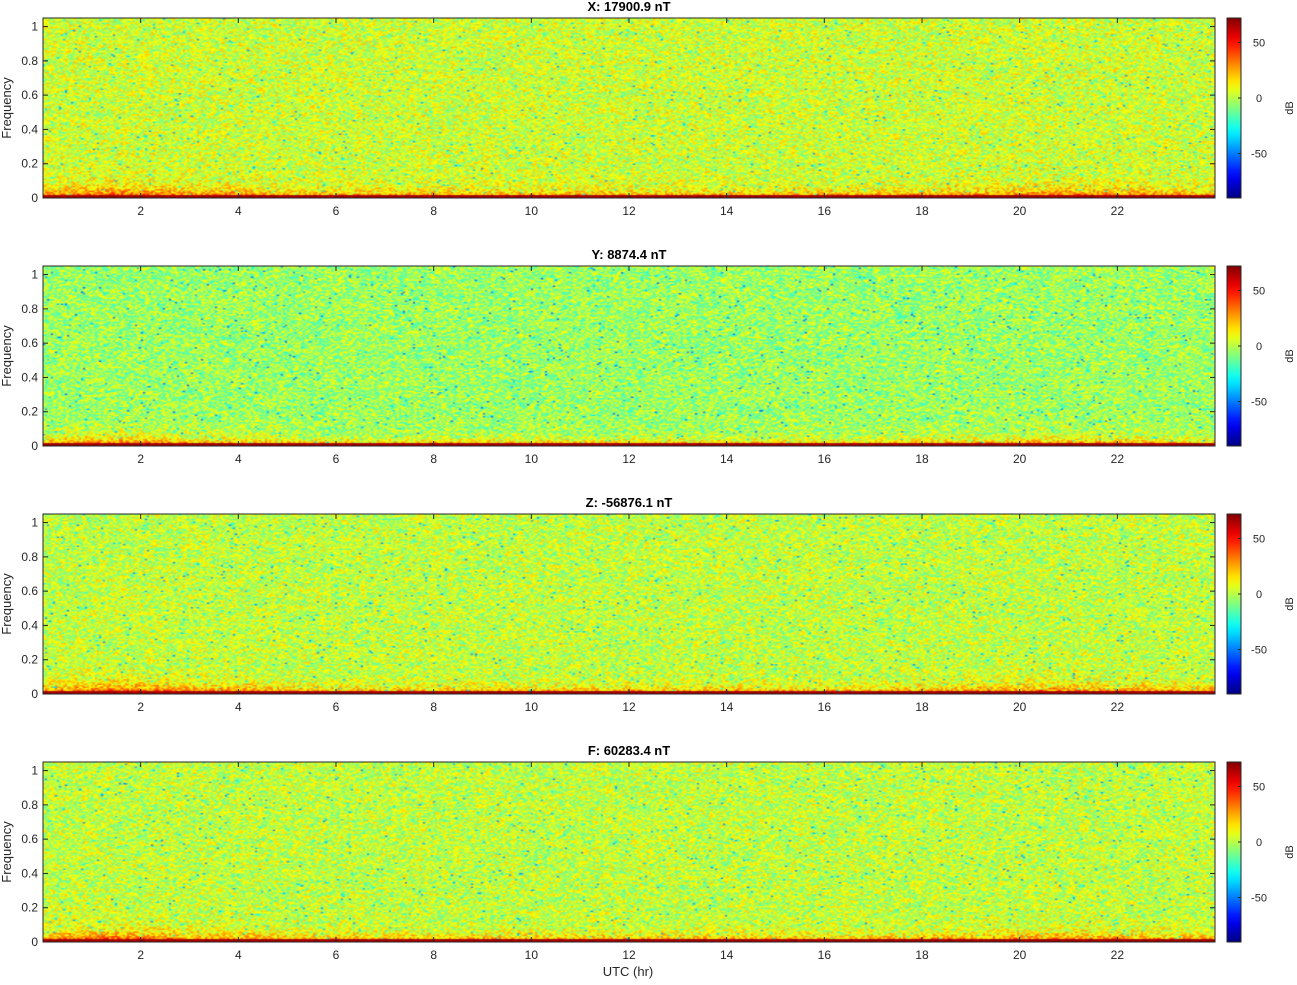  Describe the element at coordinates (628, 971) in the screenshot. I see `figure-xlabel: UTC (hr)` at that location.